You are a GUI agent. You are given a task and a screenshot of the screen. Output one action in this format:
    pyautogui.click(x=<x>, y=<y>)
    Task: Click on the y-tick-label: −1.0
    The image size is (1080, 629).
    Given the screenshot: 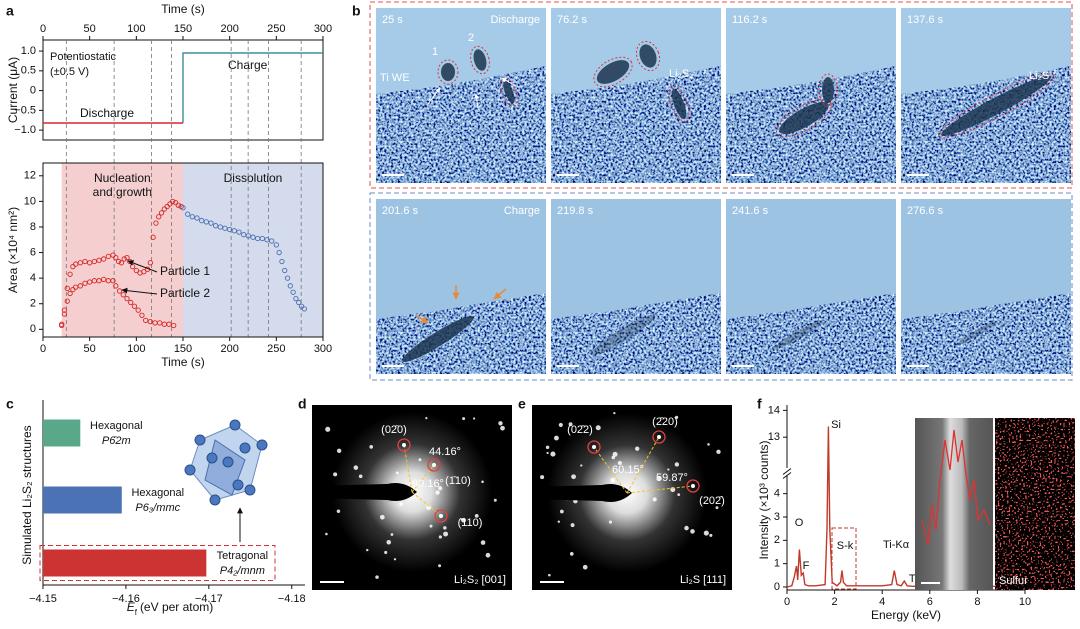 What is the action you would take?
    pyautogui.click(x=25, y=130)
    